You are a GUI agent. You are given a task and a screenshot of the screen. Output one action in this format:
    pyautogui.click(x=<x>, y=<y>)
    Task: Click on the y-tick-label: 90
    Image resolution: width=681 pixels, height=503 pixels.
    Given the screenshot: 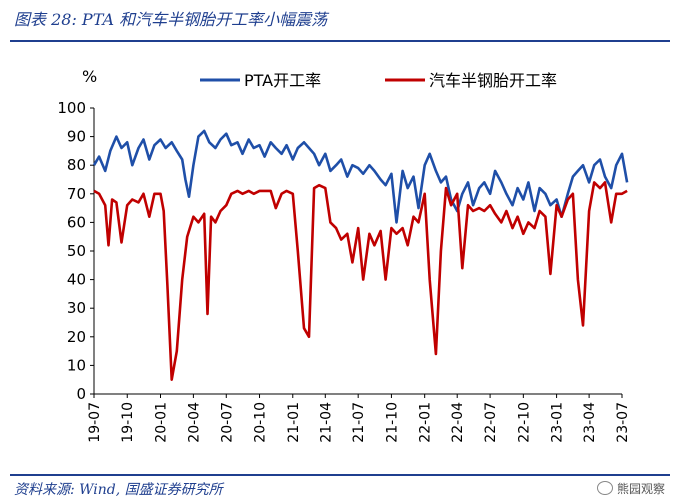 What is the action you would take?
    pyautogui.click(x=76, y=137)
    